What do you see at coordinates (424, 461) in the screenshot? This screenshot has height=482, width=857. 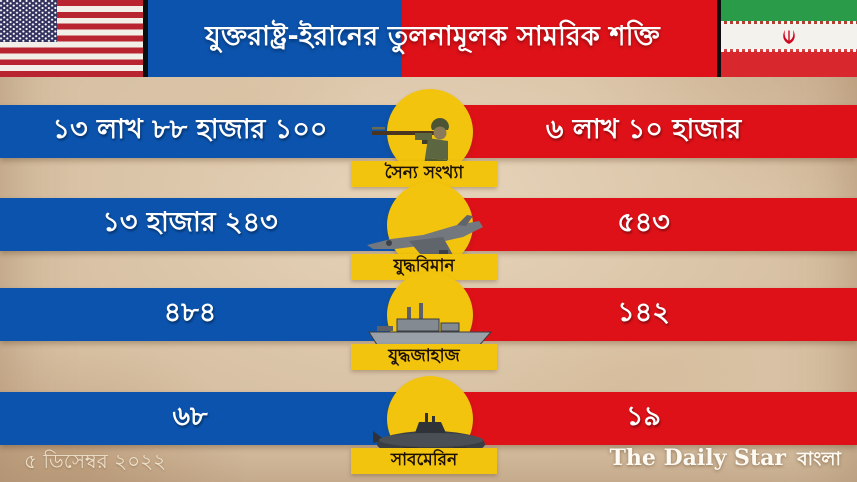 I see `category-label: সাবমেরিন` at bounding box center [424, 461].